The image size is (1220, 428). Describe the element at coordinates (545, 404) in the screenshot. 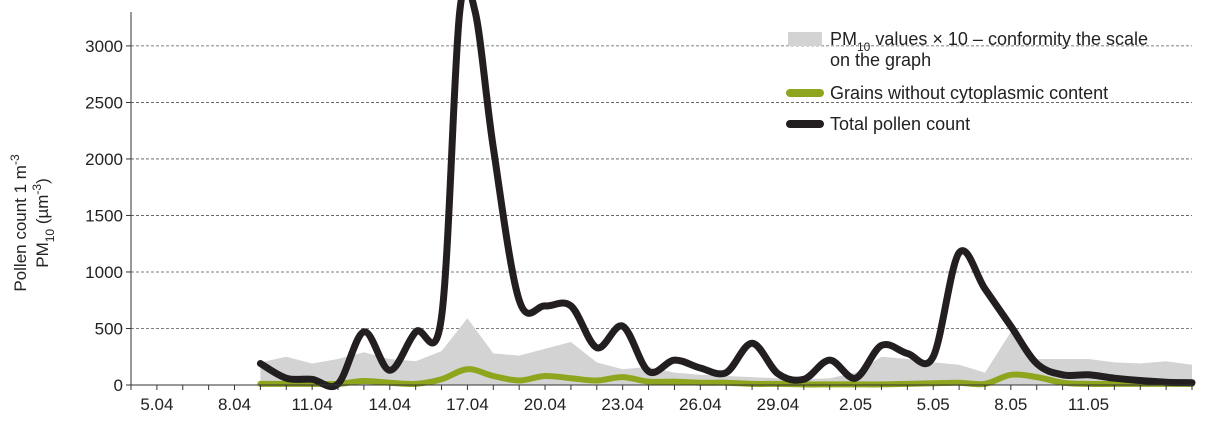

I see `x-tick-label-20.04: 20.04` at that location.